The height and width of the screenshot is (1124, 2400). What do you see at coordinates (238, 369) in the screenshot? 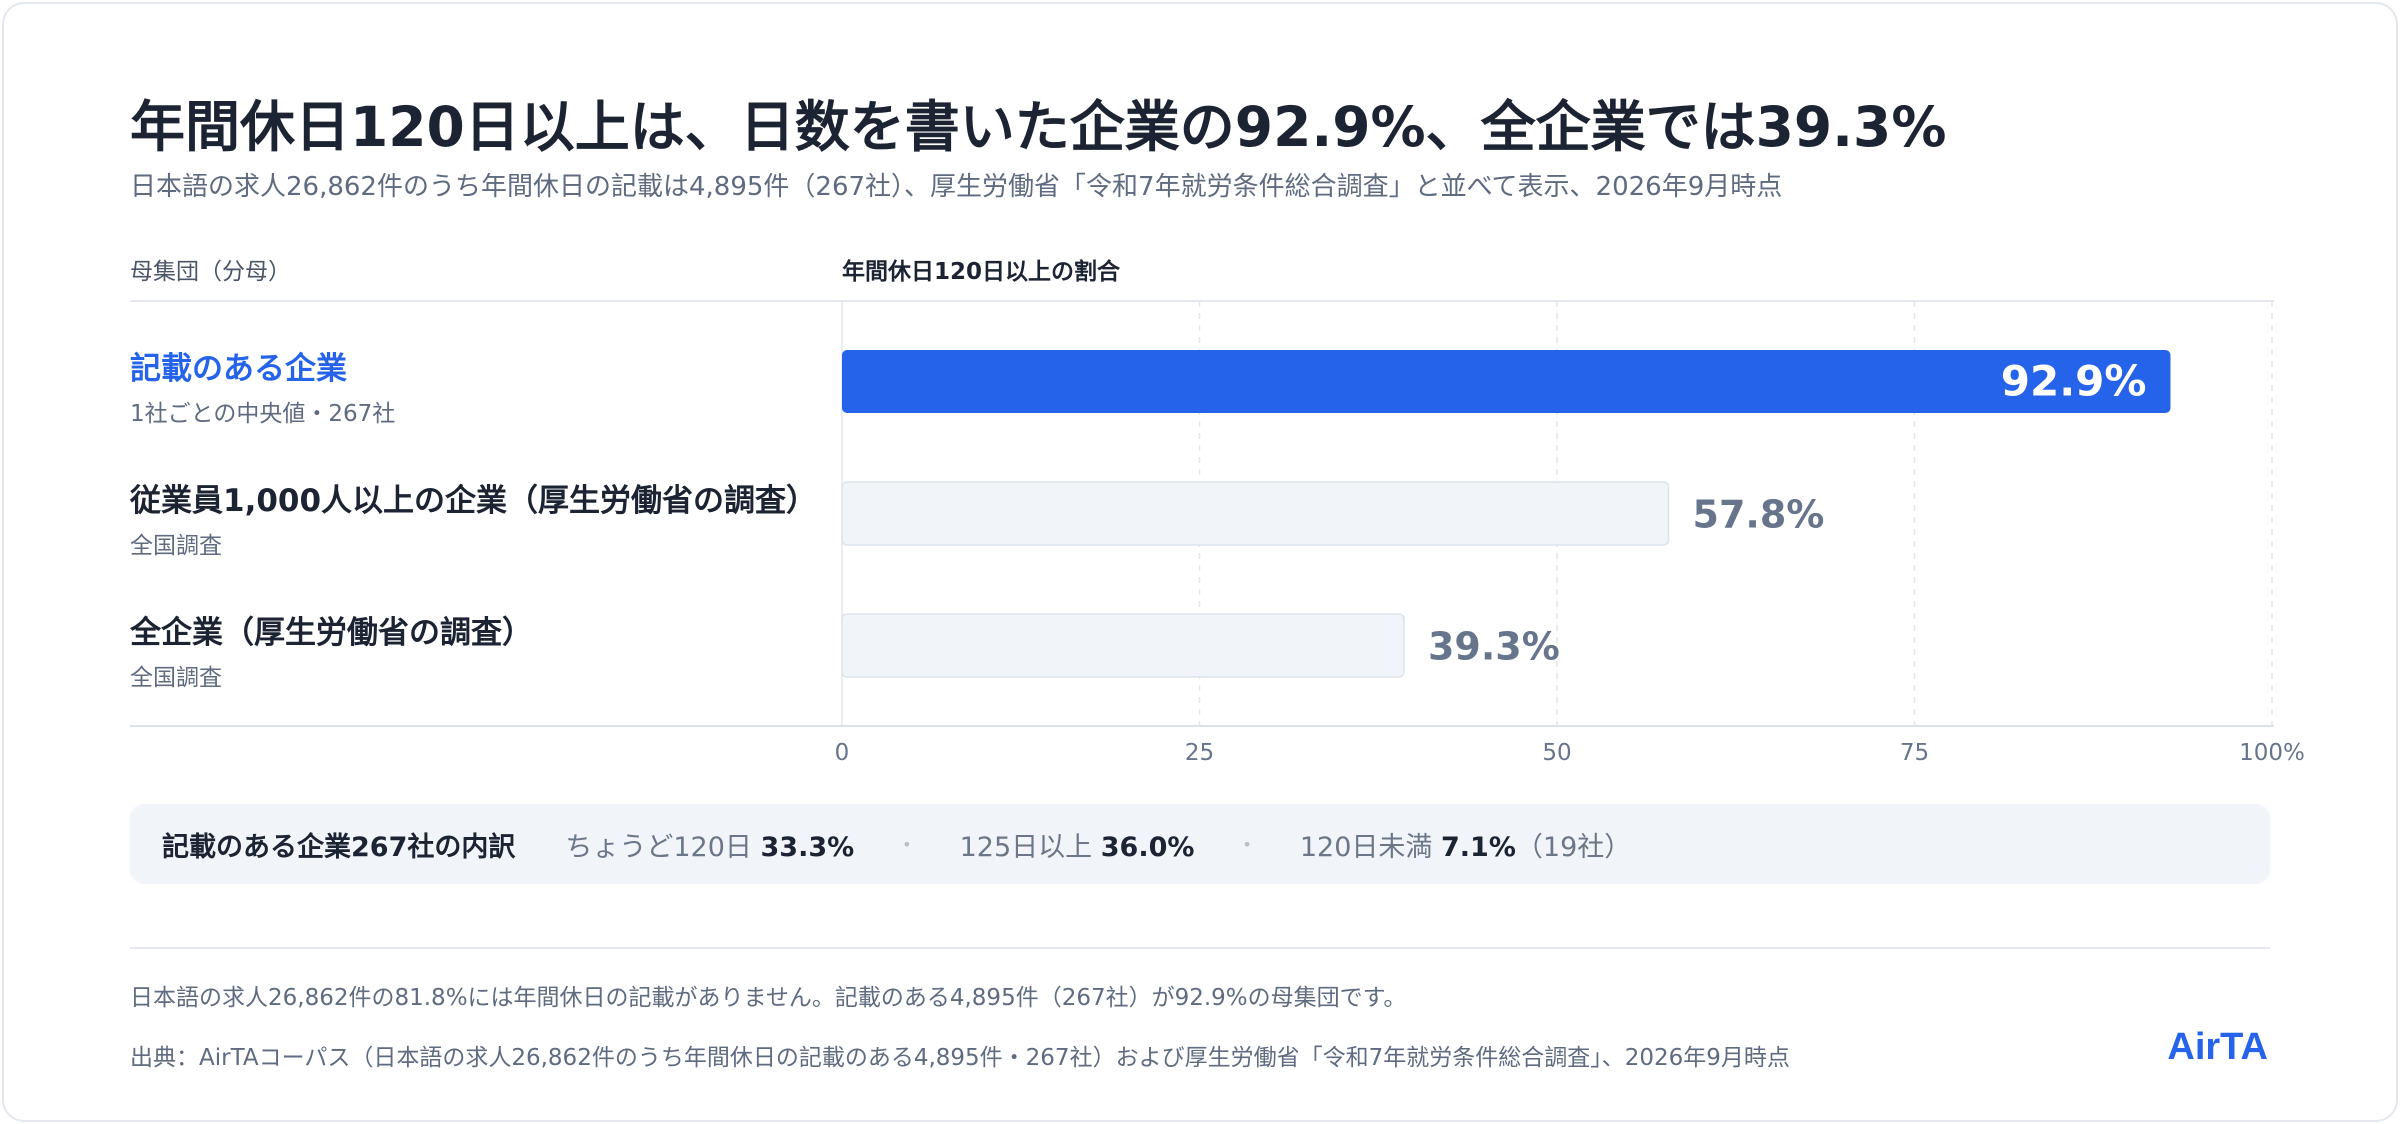
I see `row-name: 記載のある企業` at bounding box center [238, 369].